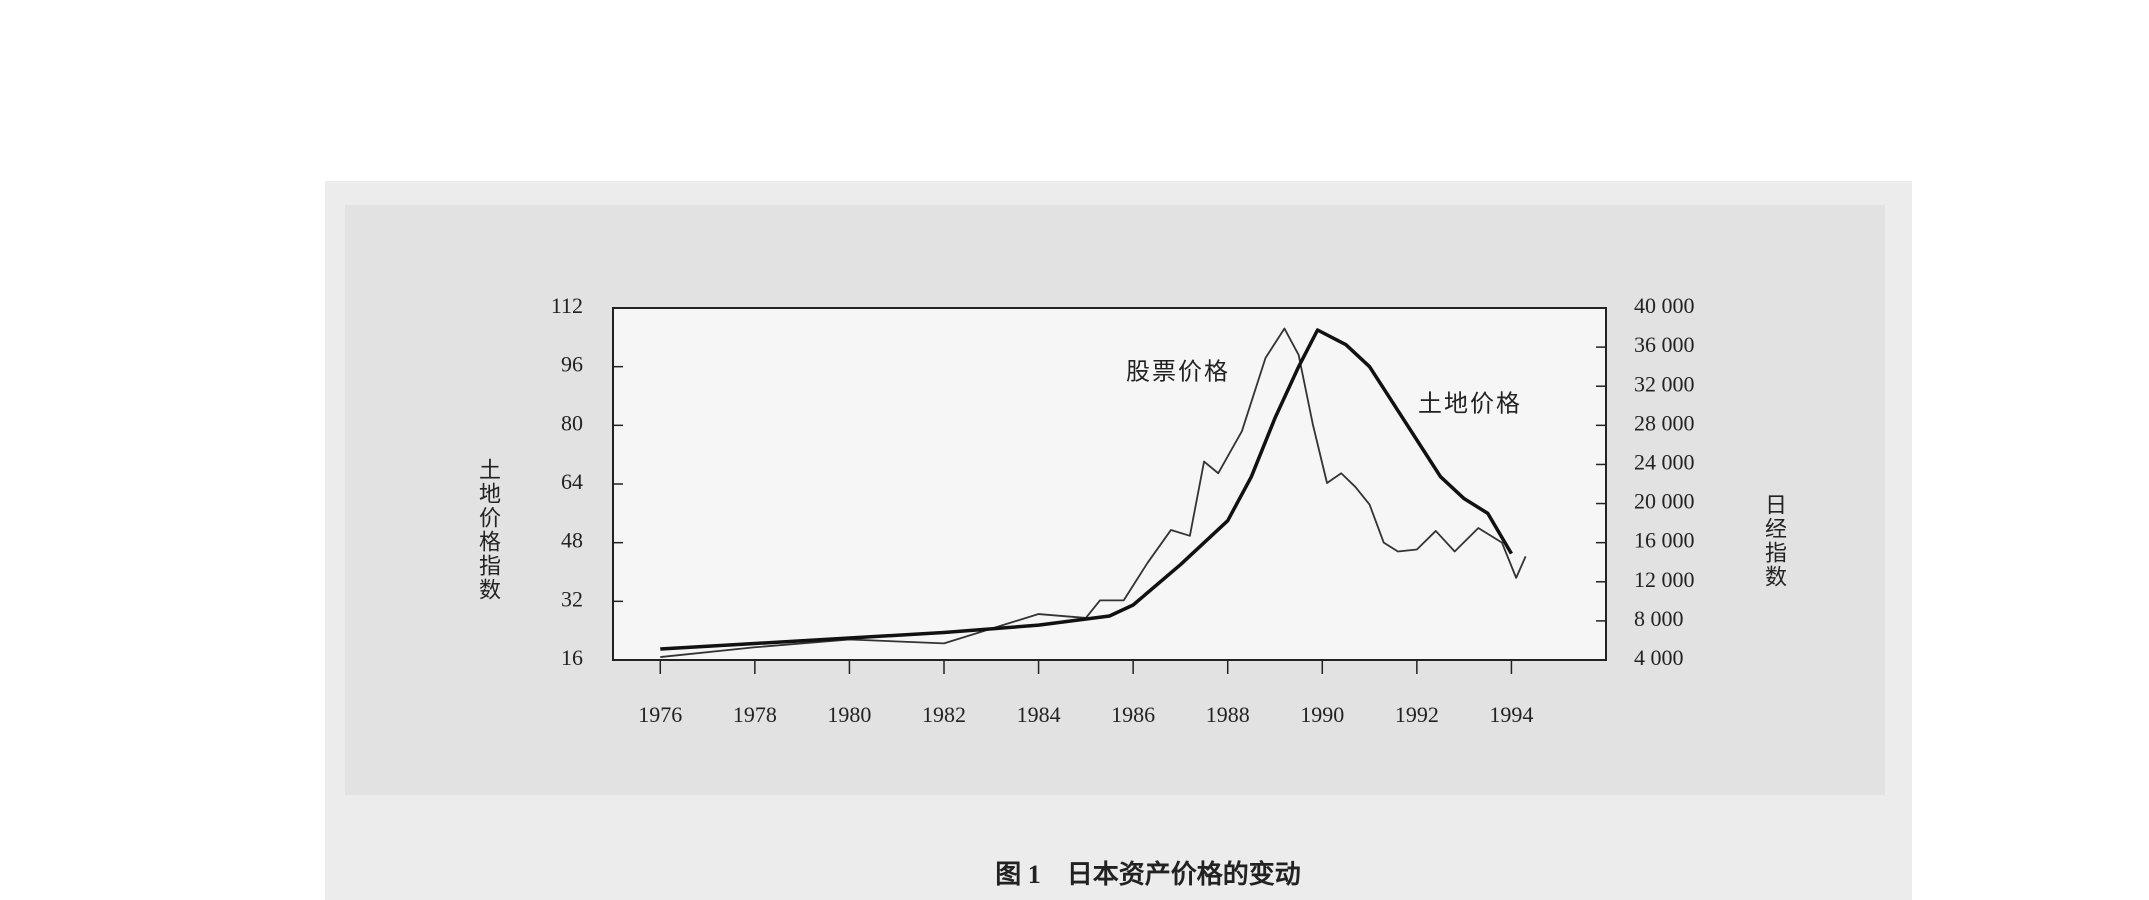  Describe the element at coordinates (572, 364) in the screenshot. I see `y-tick-label: 96` at that location.